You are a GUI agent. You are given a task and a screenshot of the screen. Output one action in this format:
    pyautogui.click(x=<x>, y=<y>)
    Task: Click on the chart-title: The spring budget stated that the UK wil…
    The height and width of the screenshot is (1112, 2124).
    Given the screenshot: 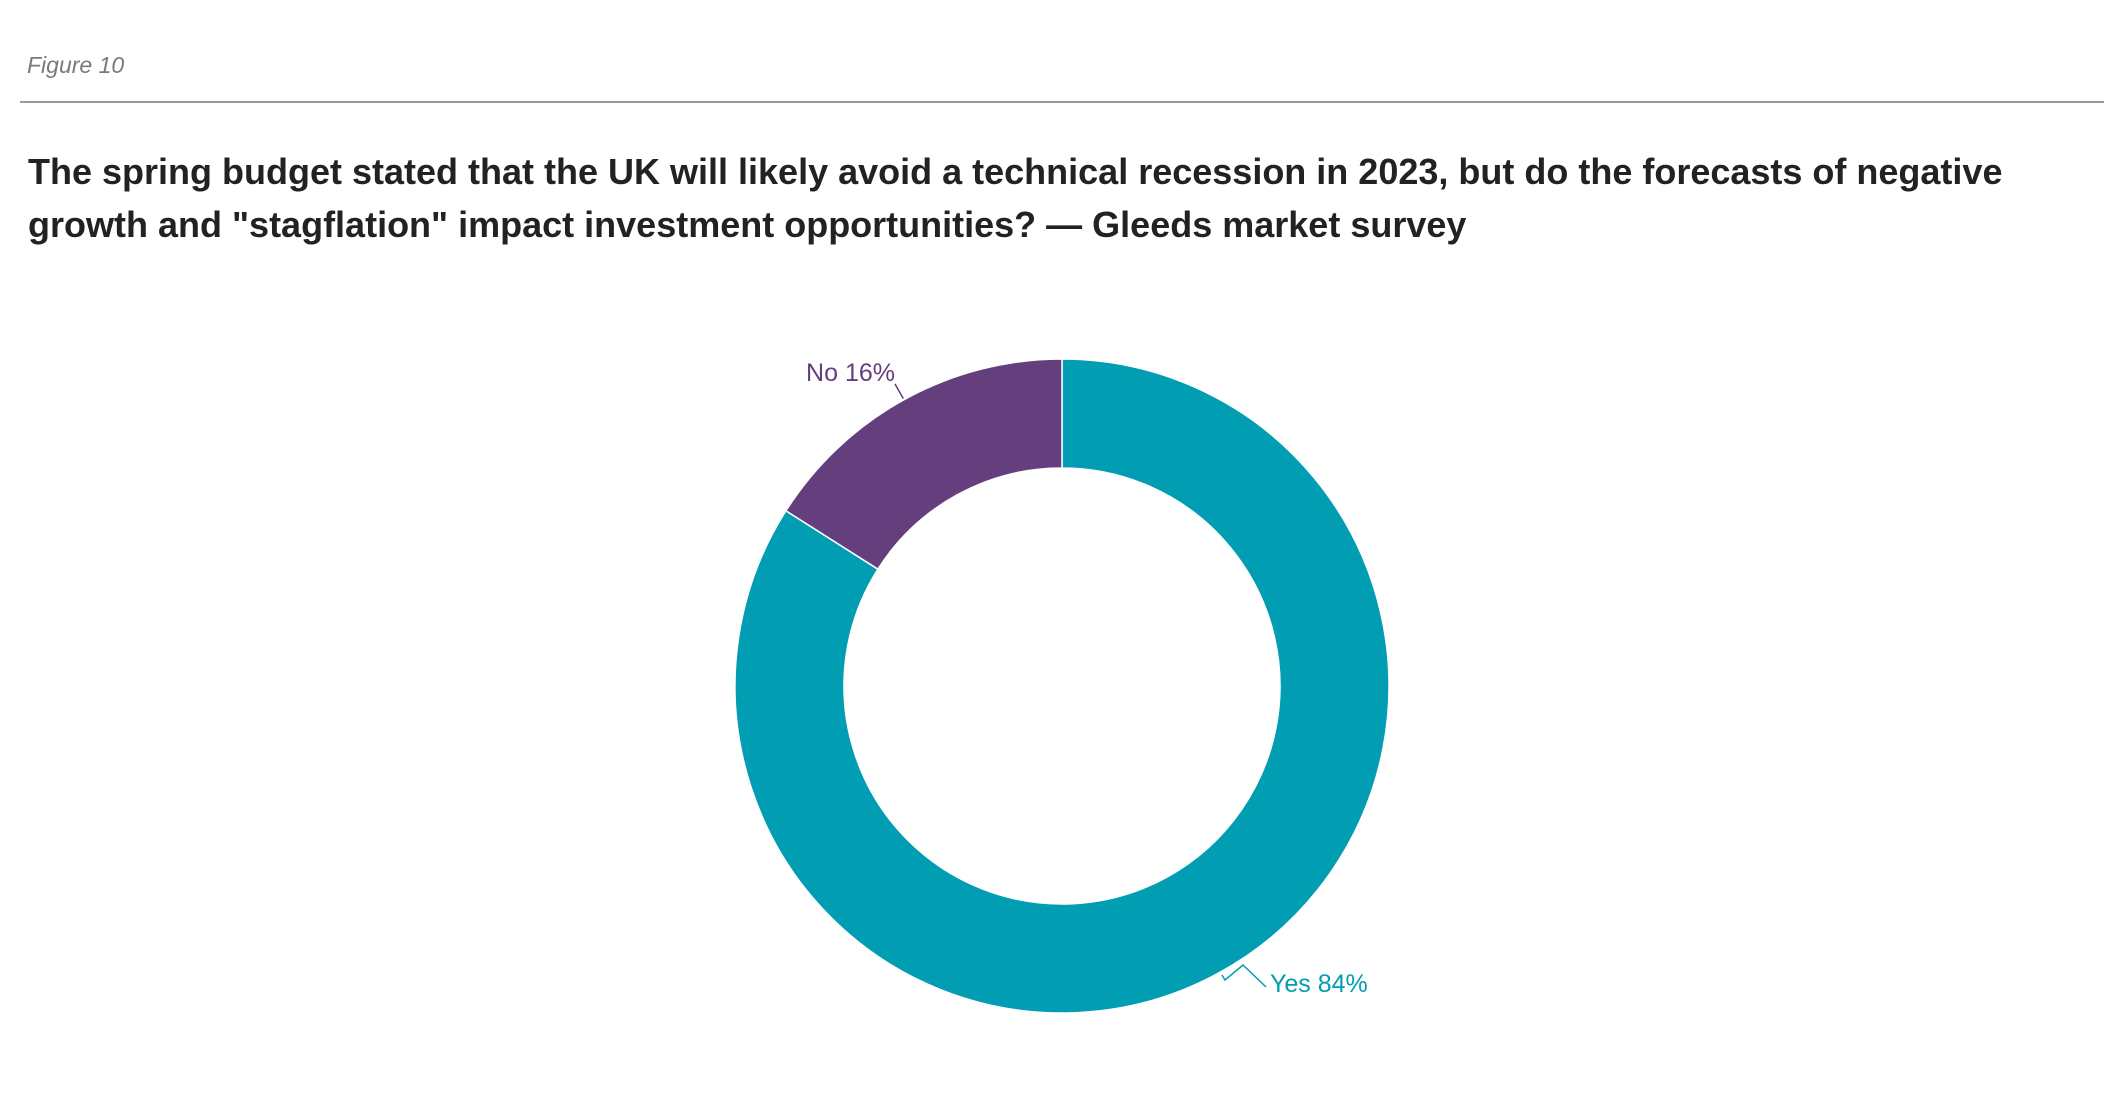 What is the action you would take?
    pyautogui.click(x=1015, y=198)
    